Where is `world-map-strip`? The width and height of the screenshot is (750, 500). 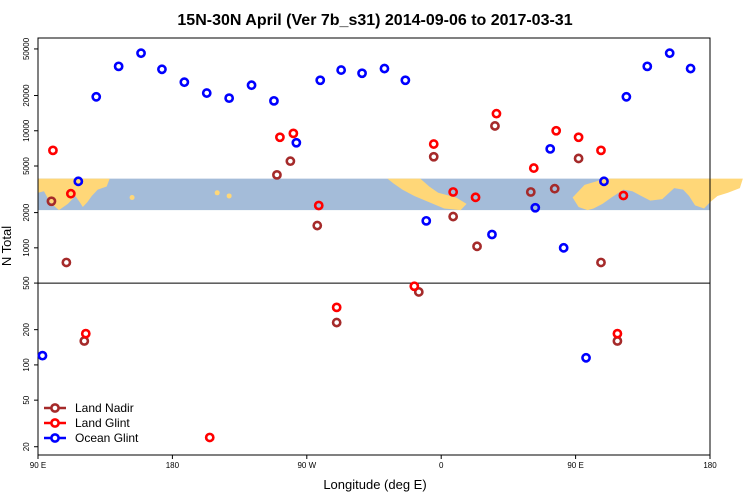
world-map-strip is located at coordinates (390, 194).